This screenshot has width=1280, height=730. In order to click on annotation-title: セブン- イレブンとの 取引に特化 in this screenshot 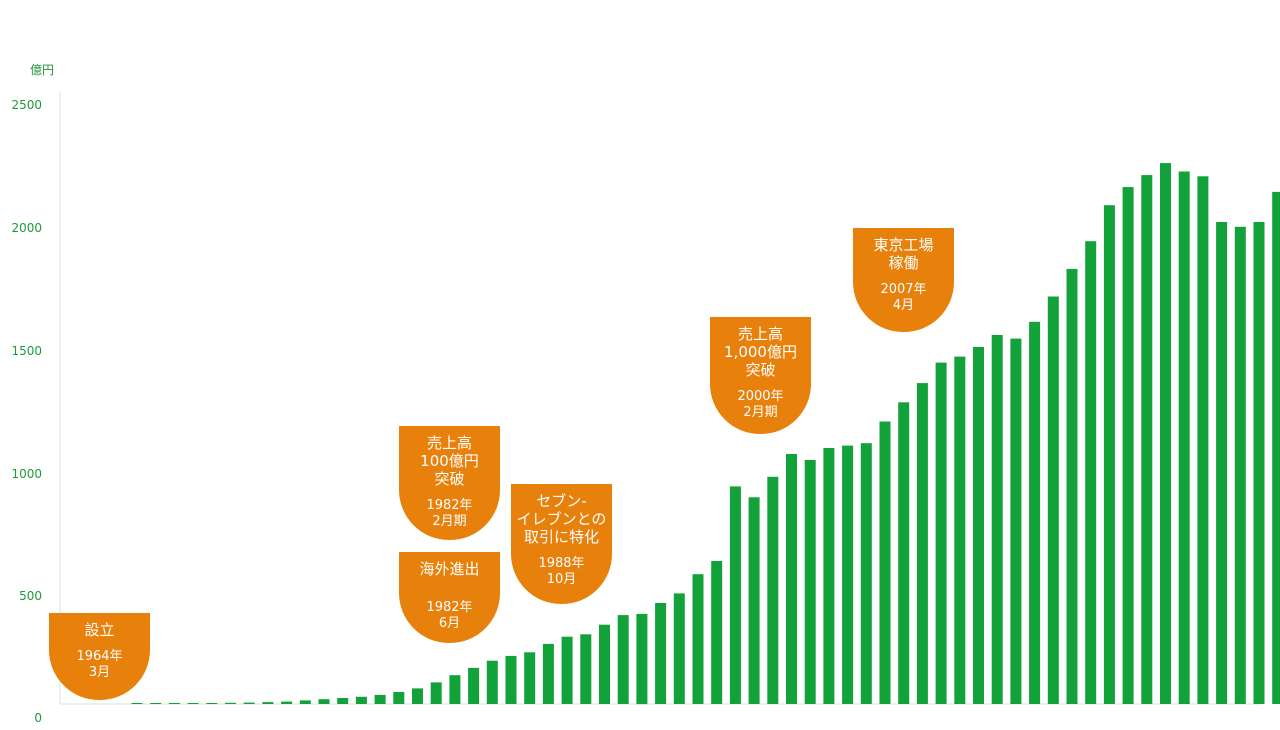, I will do `click(561, 519)`.